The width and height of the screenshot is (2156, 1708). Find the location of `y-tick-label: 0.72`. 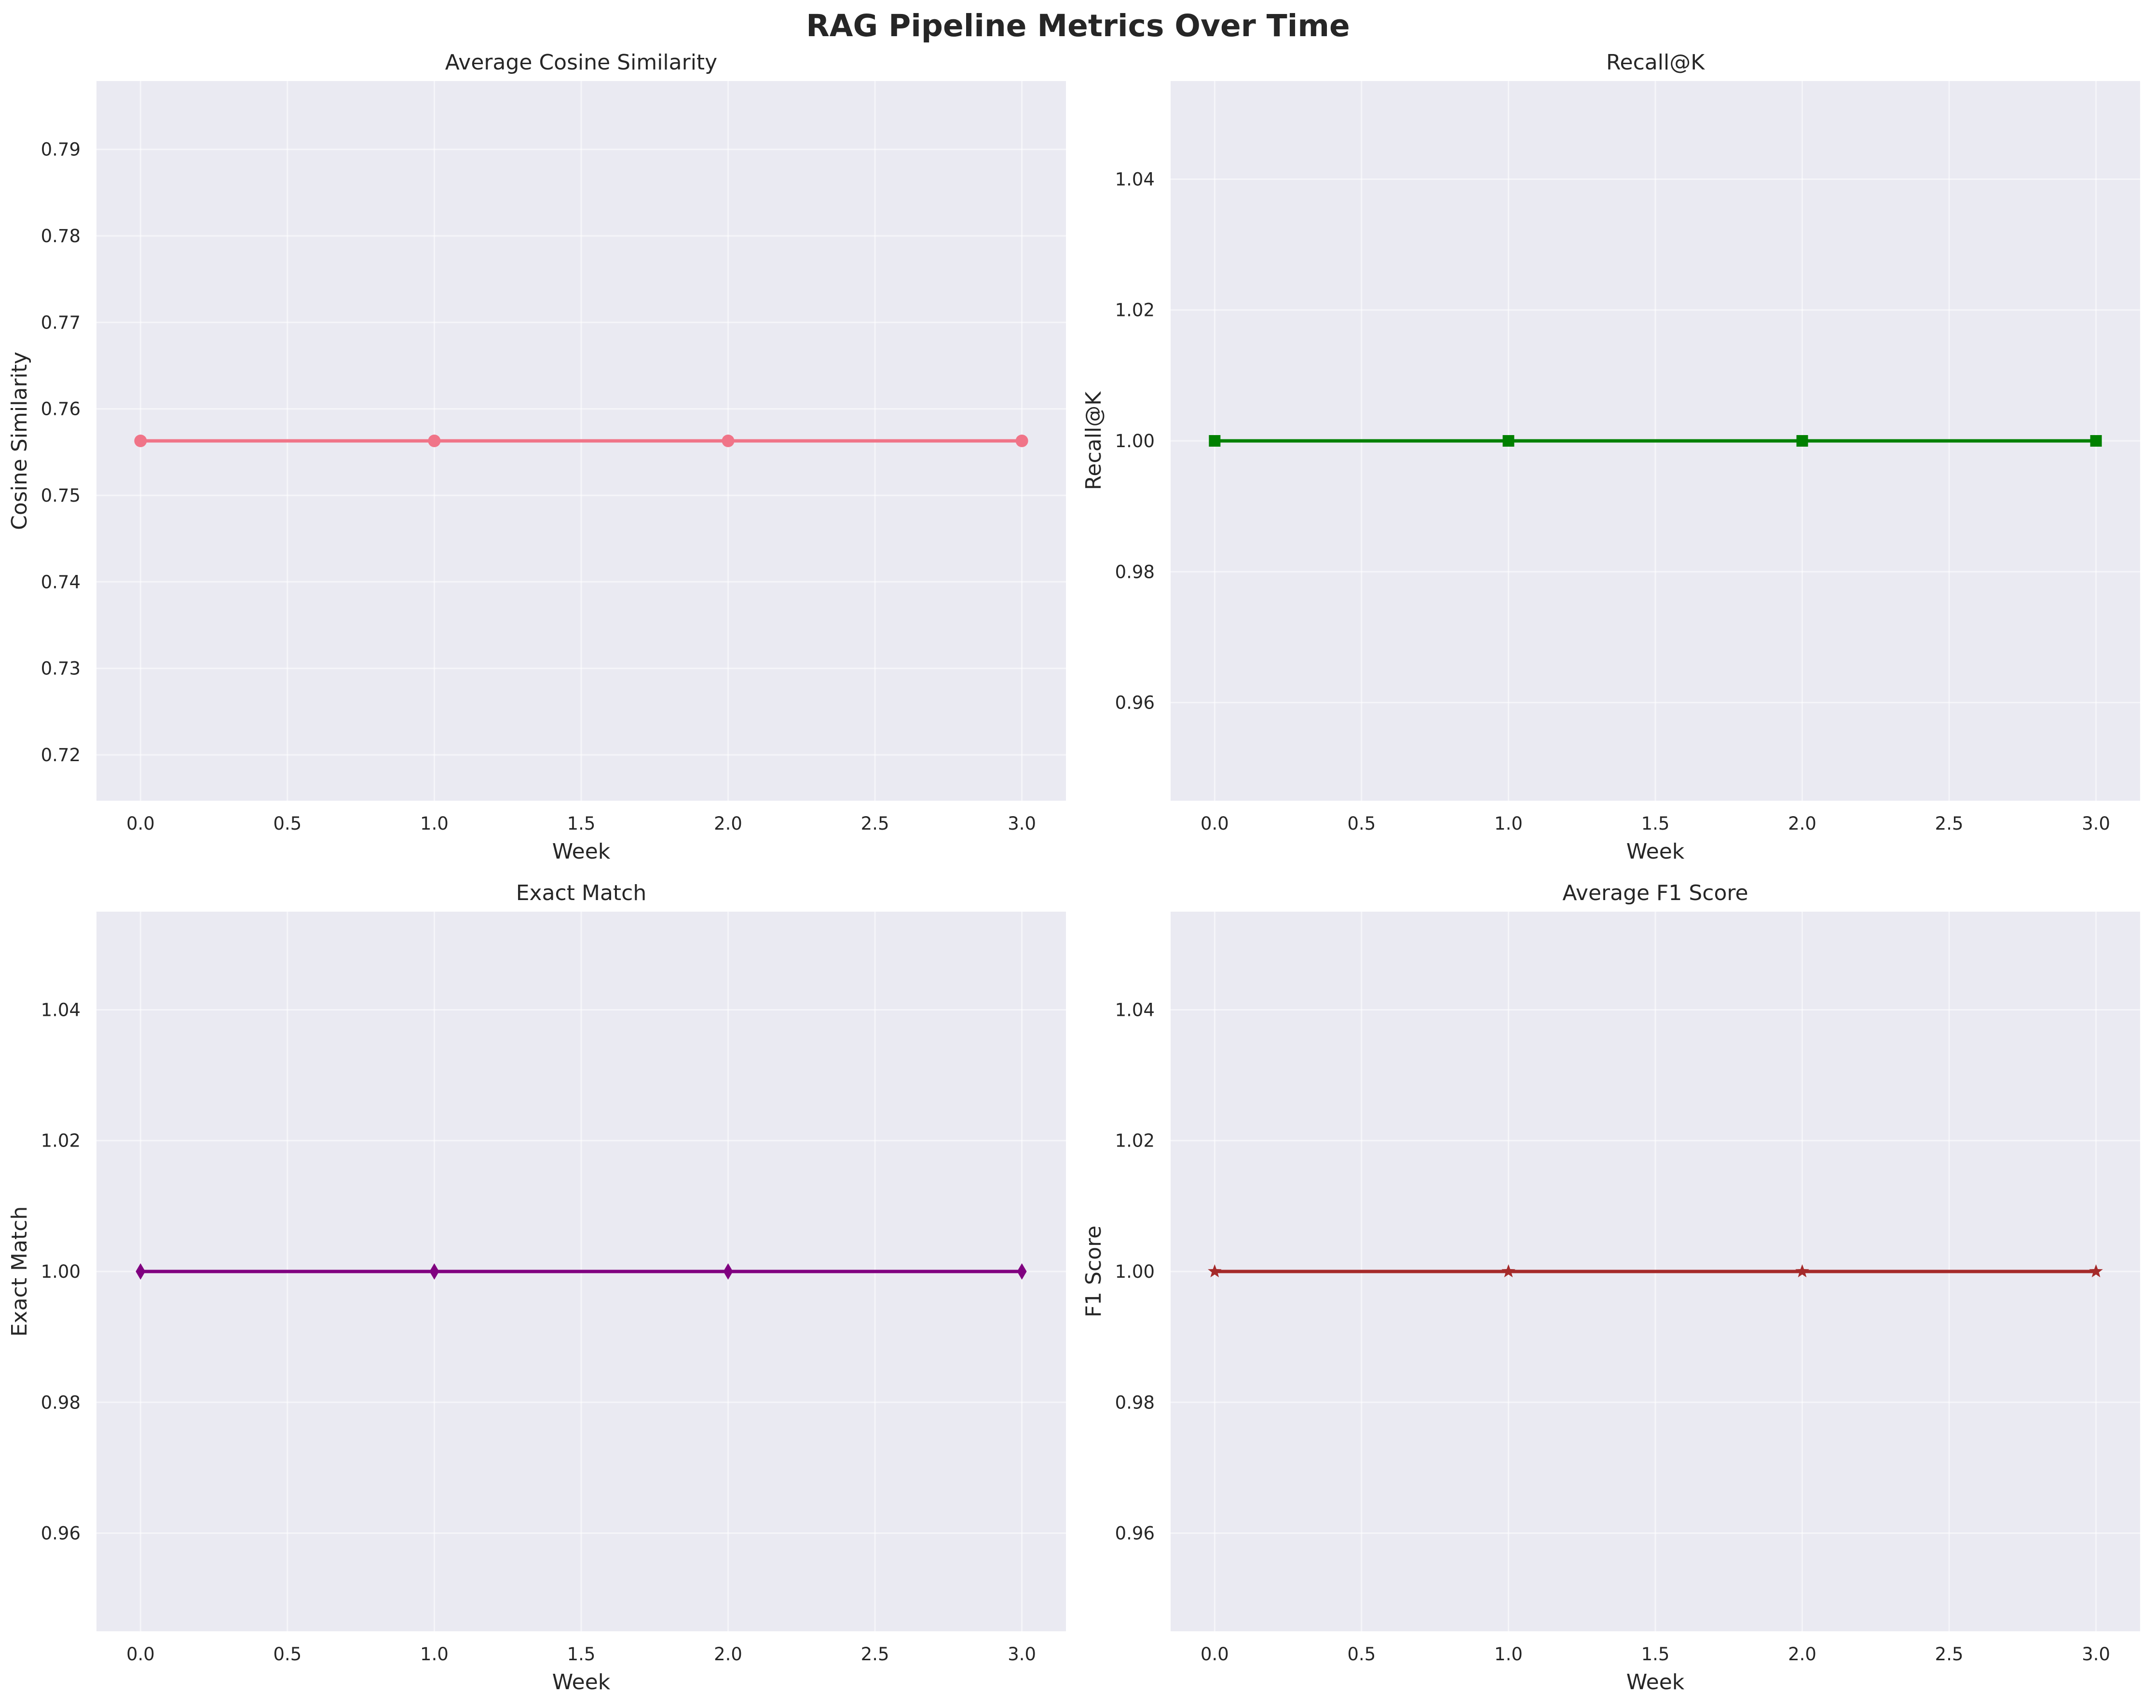

y-tick-label: 0.72 is located at coordinates (61, 755).